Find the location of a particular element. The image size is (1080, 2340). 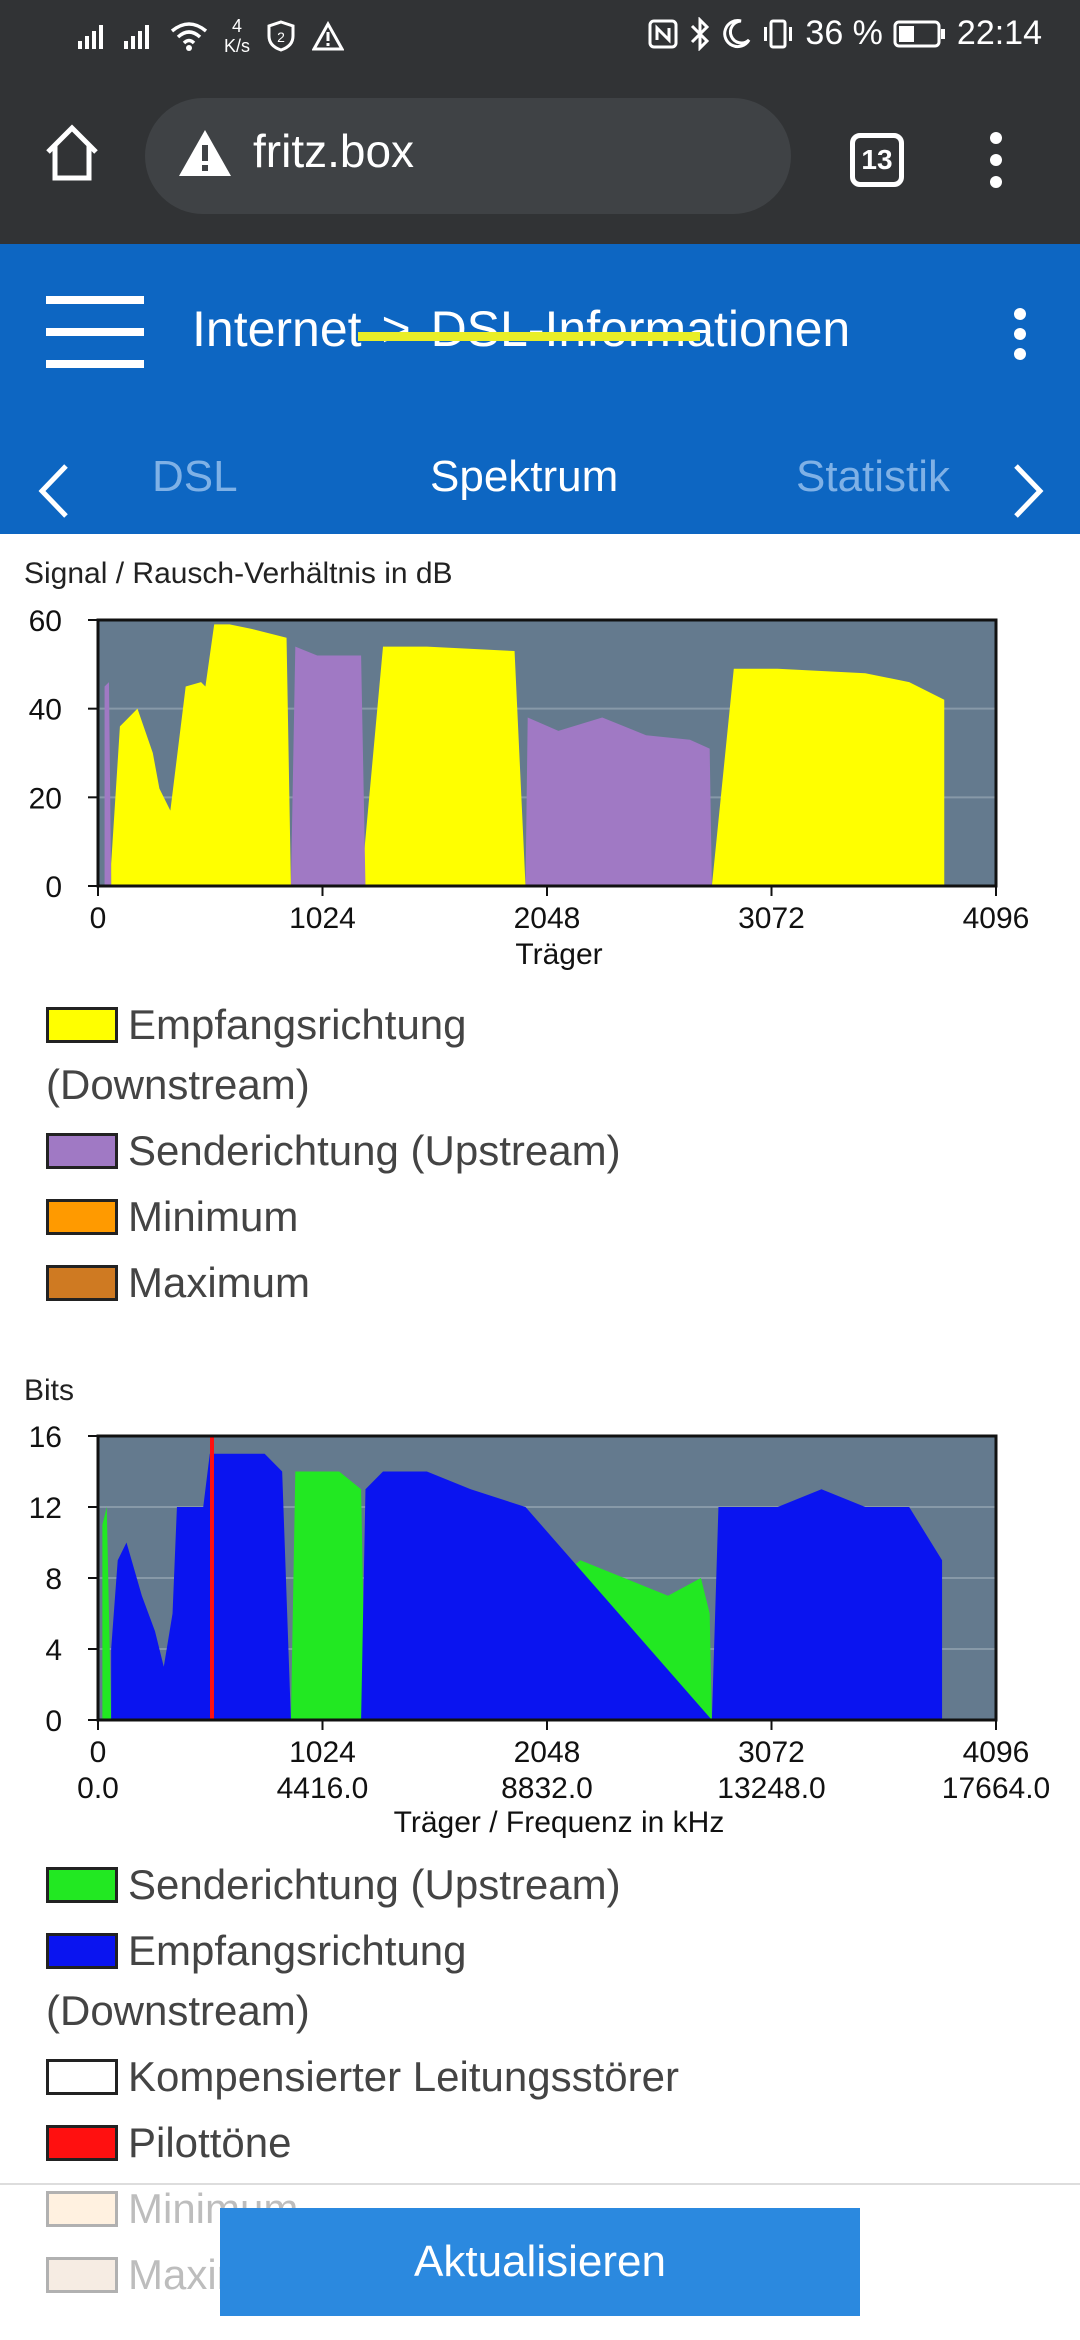

home-icon is located at coordinates (72, 153).